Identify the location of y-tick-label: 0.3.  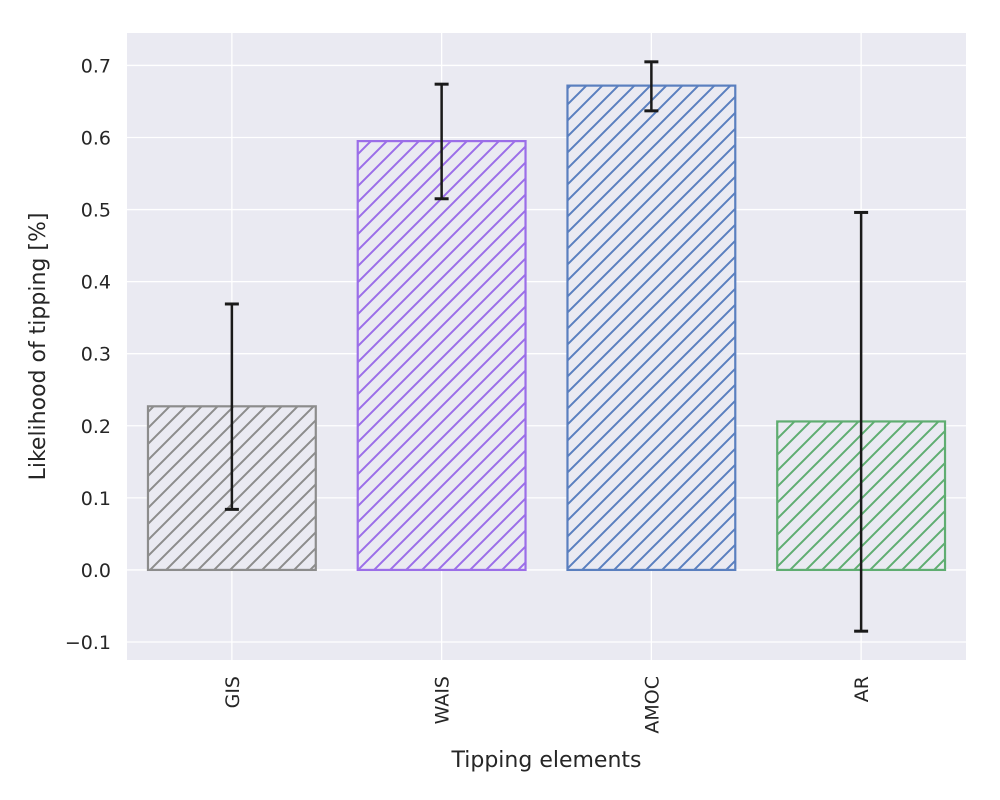
(96, 355).